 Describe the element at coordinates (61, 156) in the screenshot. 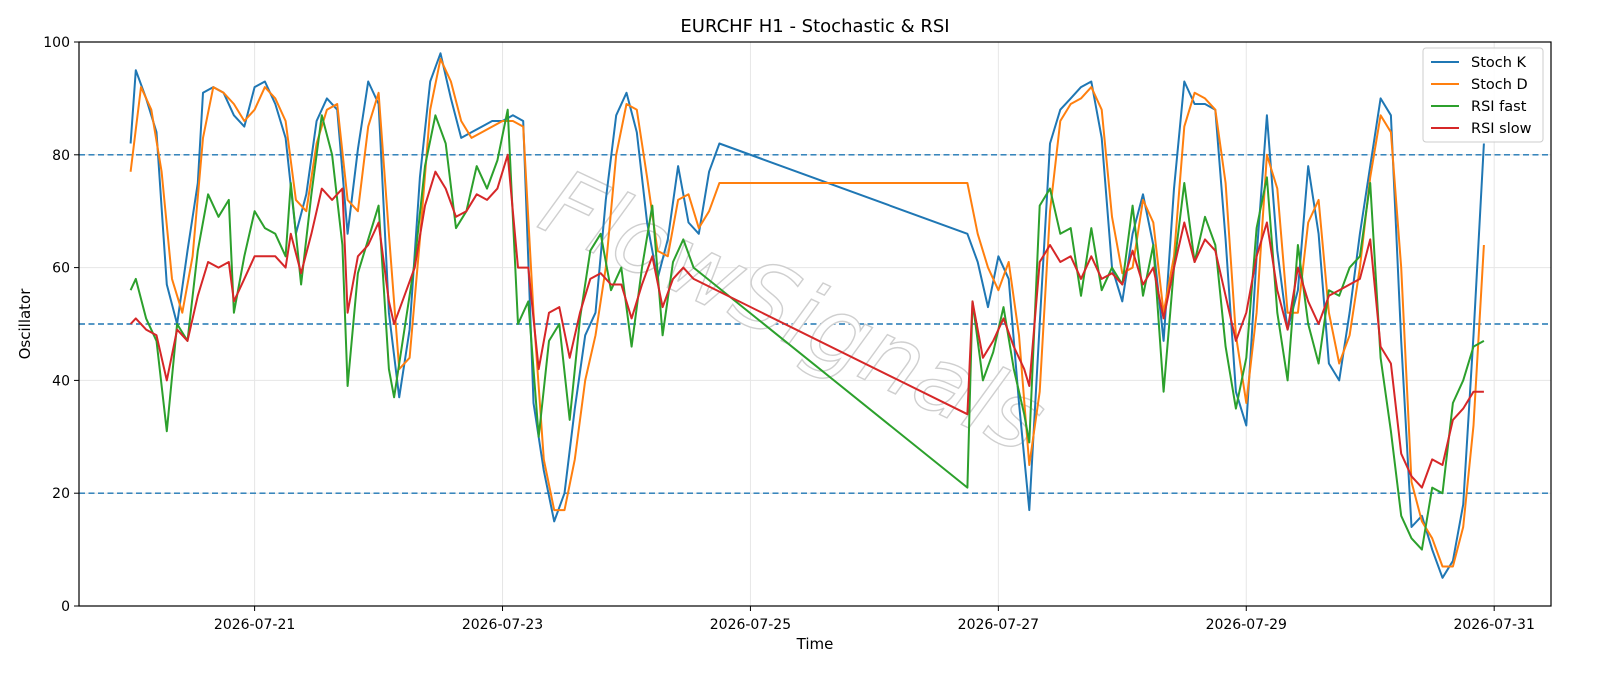

I see `y-tick-label: 80` at that location.